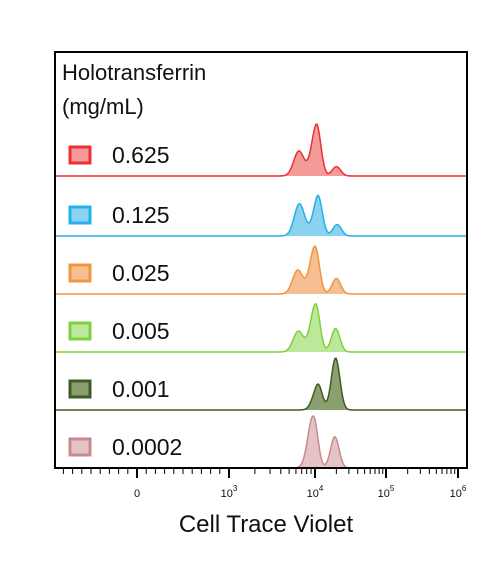  I want to click on series-0.001: 0.001, so click(261, 384).